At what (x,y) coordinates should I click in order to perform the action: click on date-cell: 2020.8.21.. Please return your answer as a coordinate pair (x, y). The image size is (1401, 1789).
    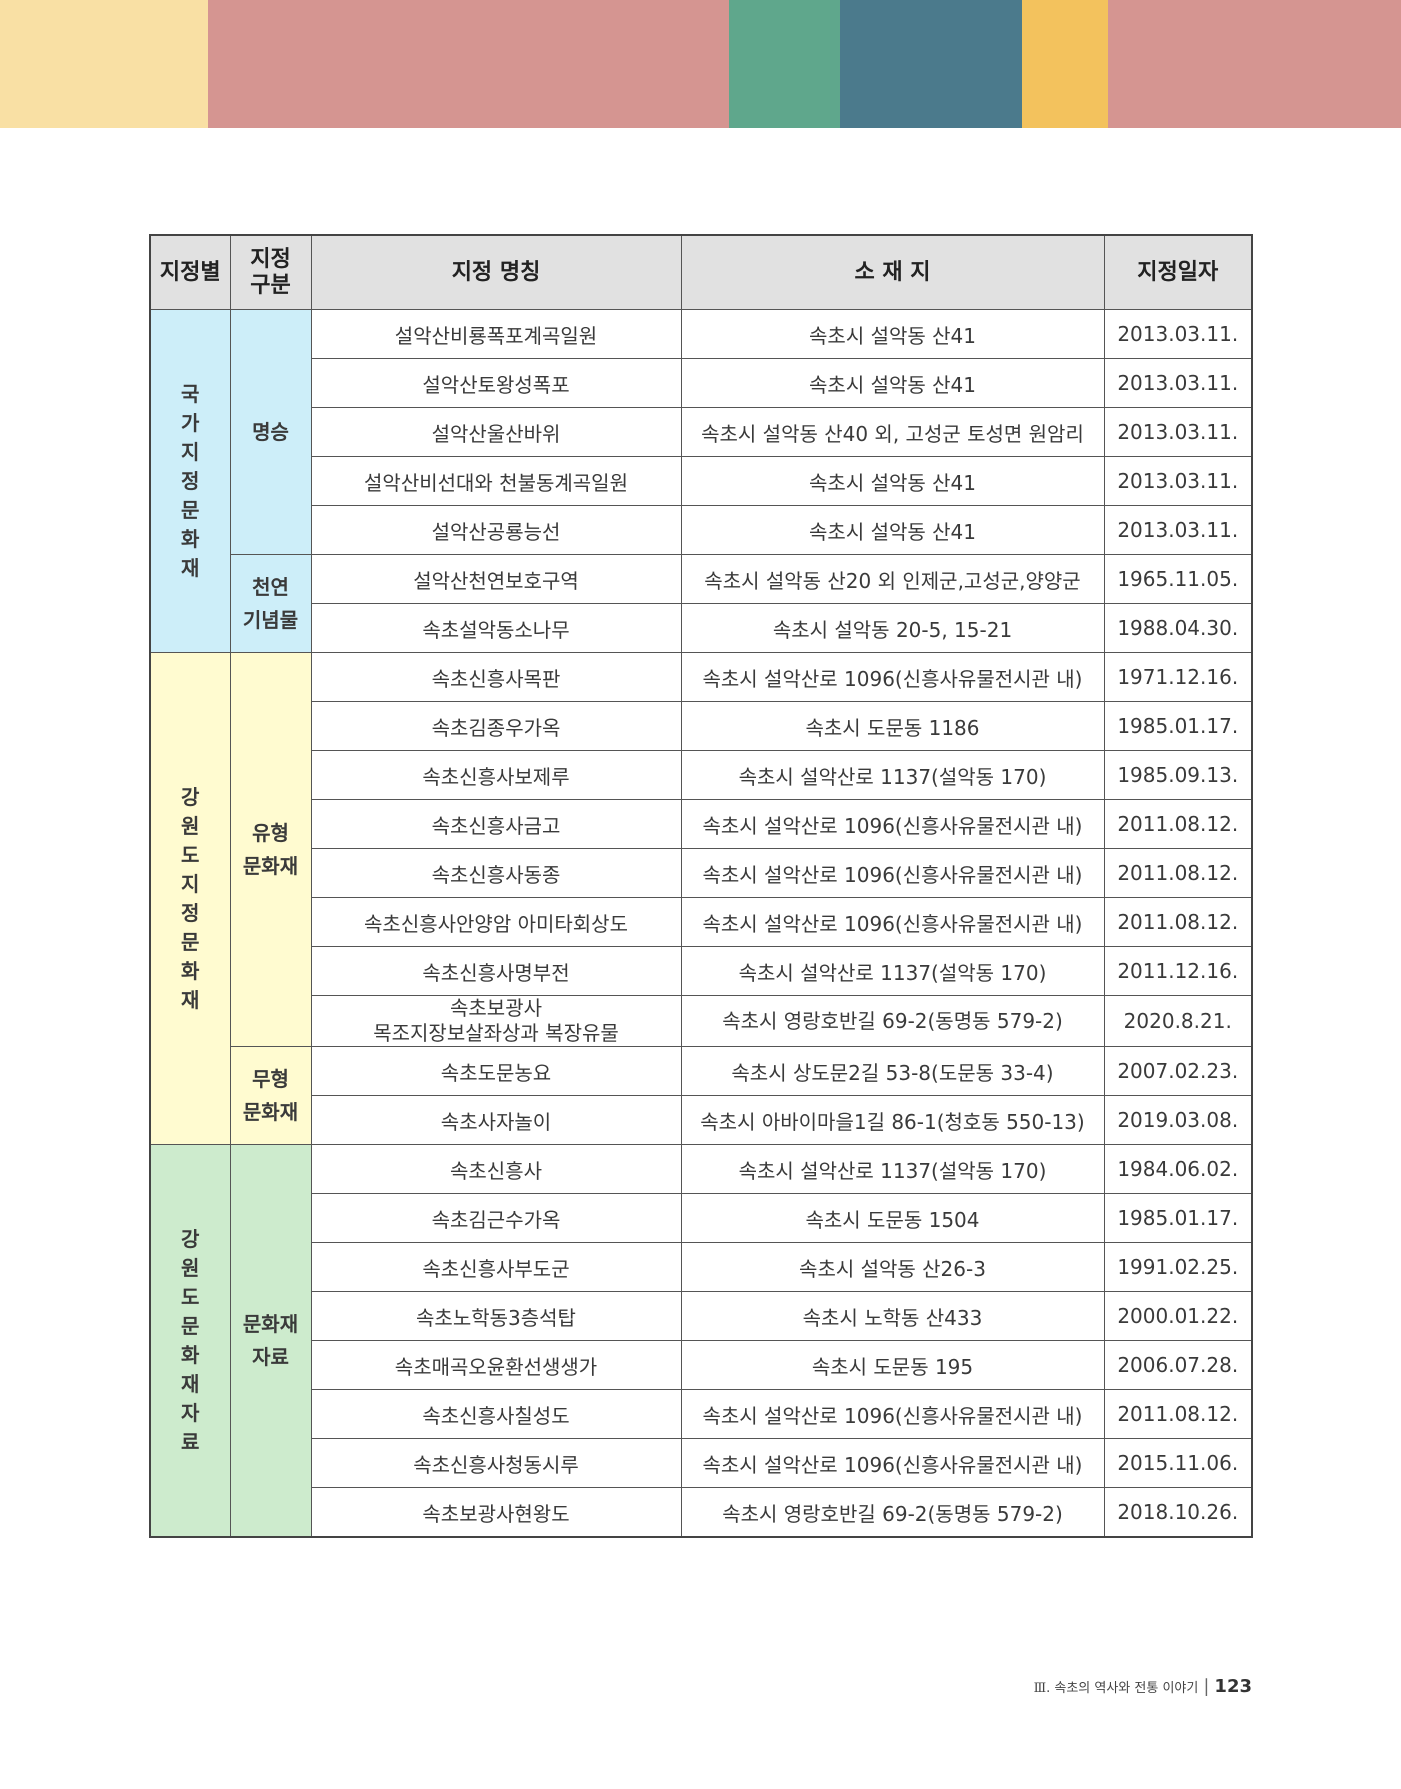
    Looking at the image, I should click on (1178, 1021).